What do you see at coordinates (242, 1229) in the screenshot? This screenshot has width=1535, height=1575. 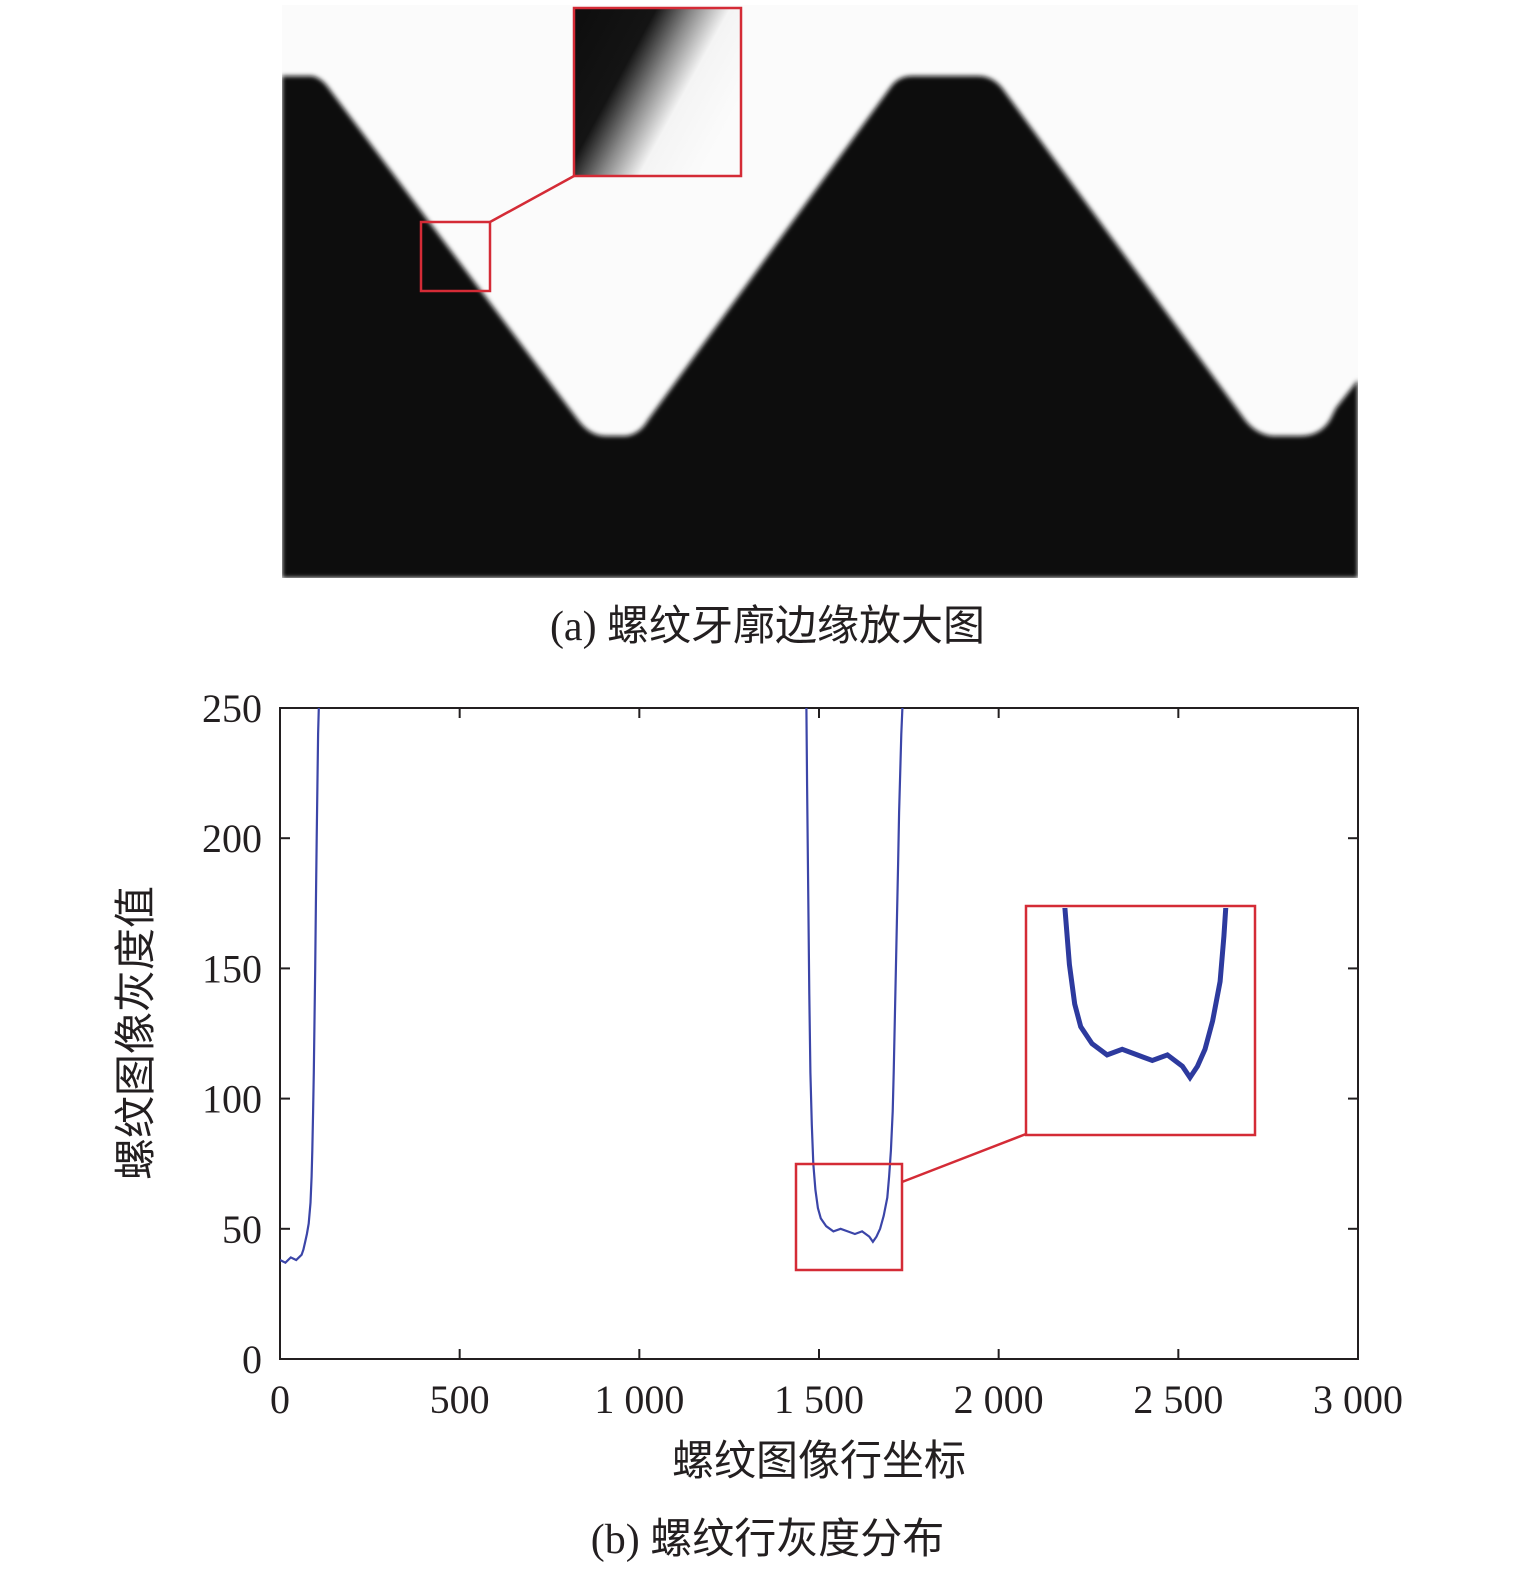 I see `y-tick-label: 50` at bounding box center [242, 1229].